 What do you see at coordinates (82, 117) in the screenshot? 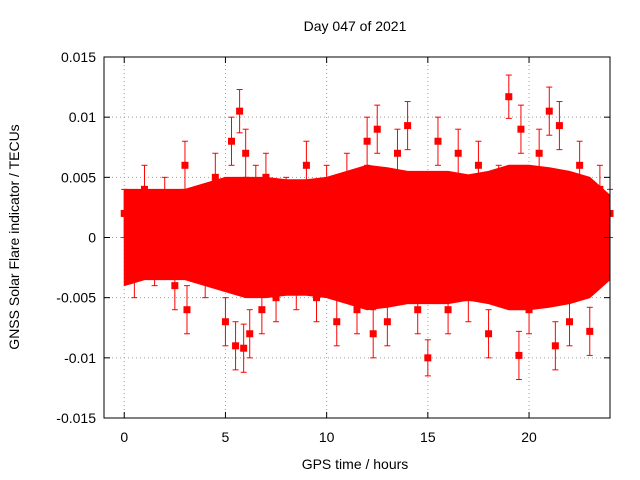
I see `y-tick-label: 0.01` at bounding box center [82, 117].